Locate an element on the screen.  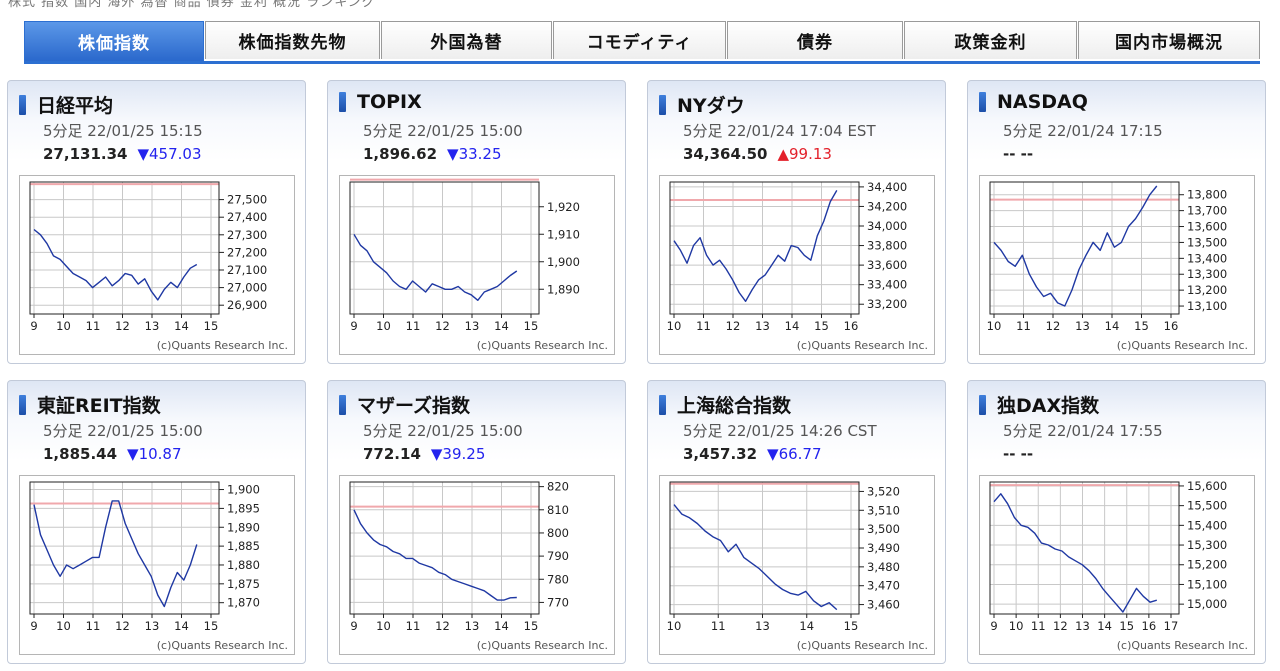
y-tick-label: 15,300 is located at coordinates (1207, 545).